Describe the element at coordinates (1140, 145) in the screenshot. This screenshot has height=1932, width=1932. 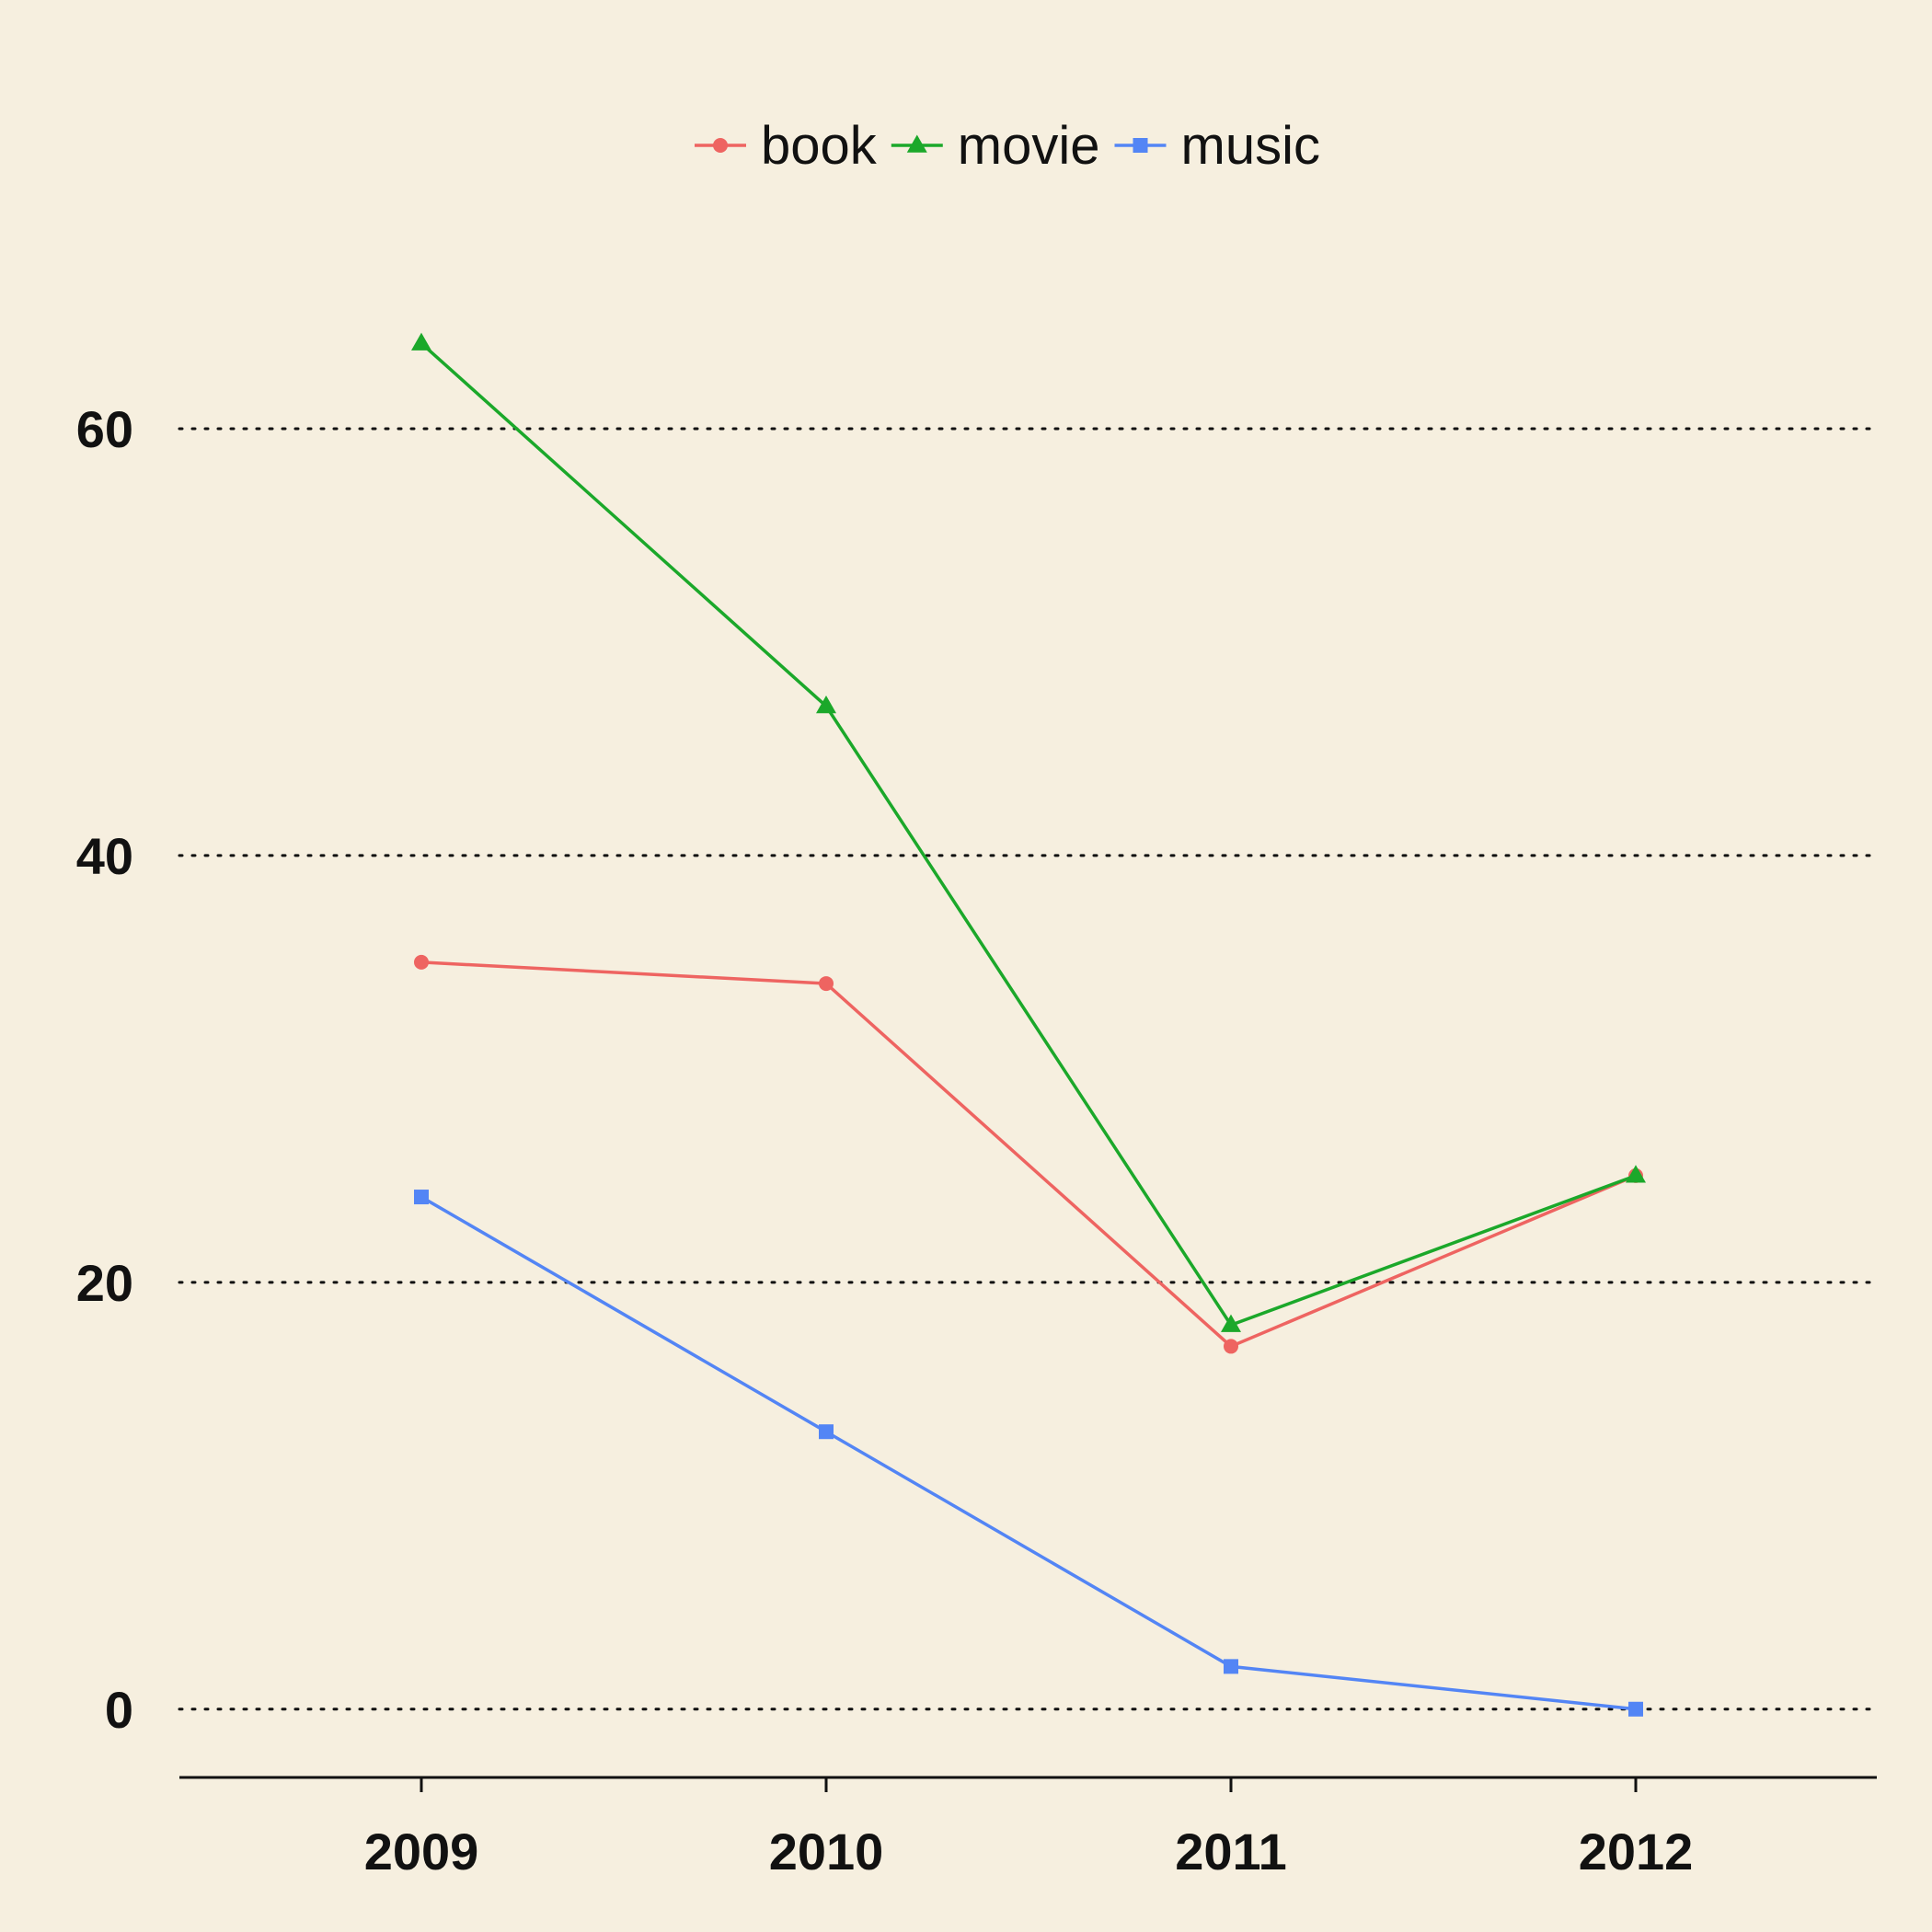
I see `legend-marker-music` at that location.